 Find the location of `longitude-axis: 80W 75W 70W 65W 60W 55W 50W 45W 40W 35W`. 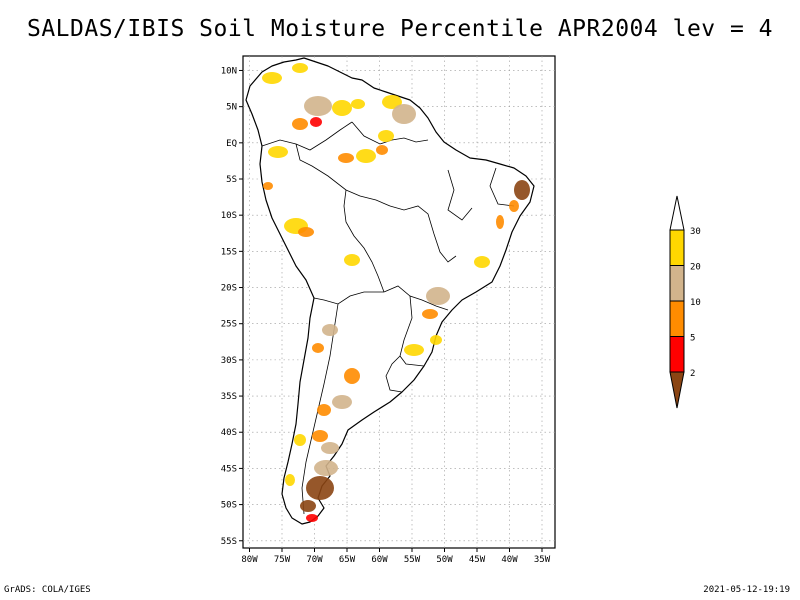

longitude-axis: 80W 75W 70W 65W 60W 55W 50W 45W 40W 35W is located at coordinates (396, 556).